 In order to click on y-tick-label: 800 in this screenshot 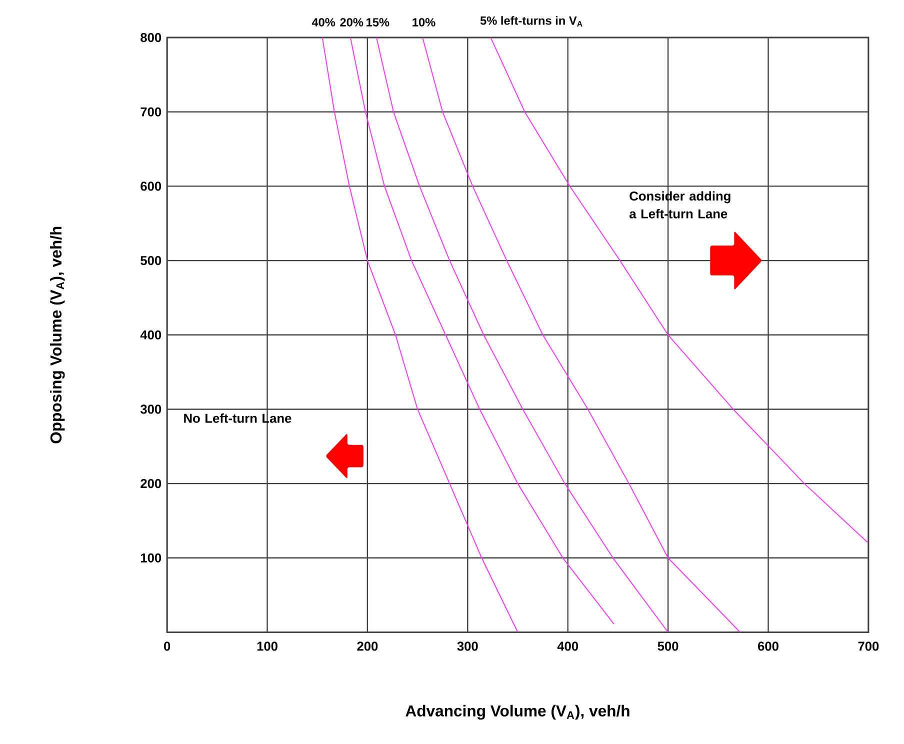, I will do `click(151, 37)`.